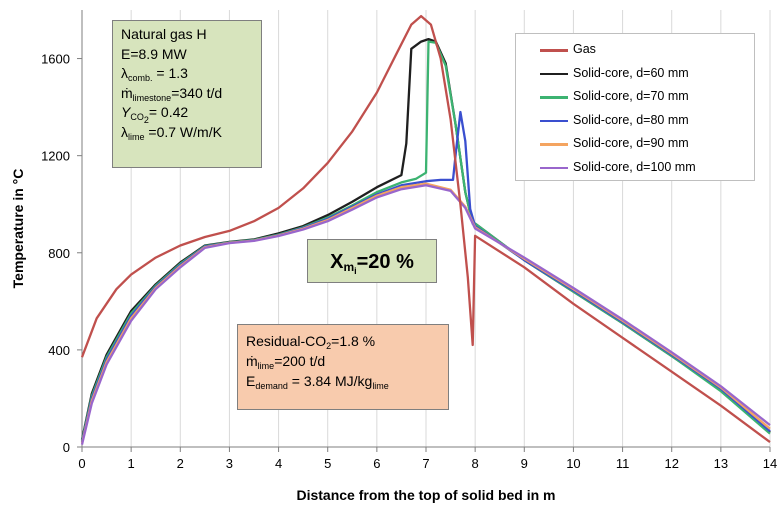 The image size is (781, 511). I want to click on x-tick-label: 14, so click(770, 463).